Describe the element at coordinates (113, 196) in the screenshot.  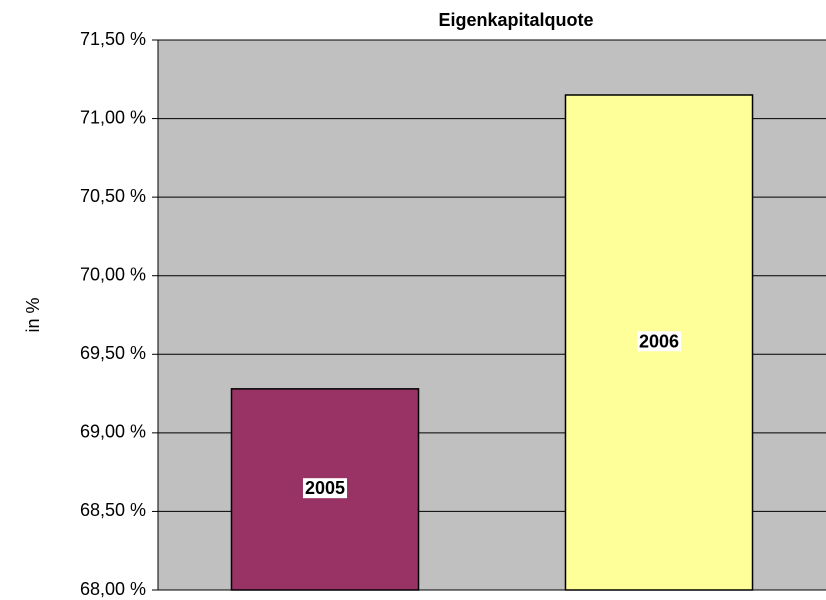
I see `y-tick-label: 70,50 %` at that location.